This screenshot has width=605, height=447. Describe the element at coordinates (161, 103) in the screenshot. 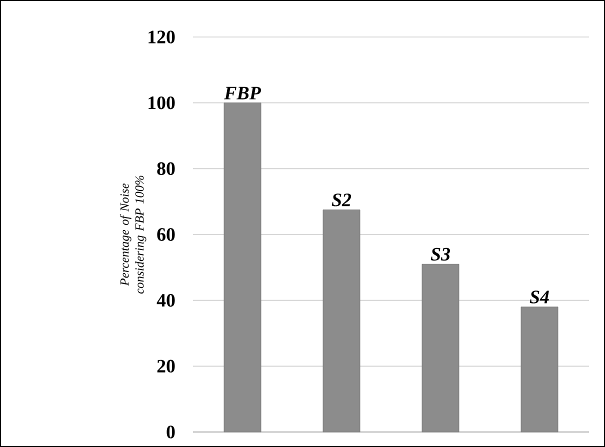

I see `y-tick-label: 100` at that location.